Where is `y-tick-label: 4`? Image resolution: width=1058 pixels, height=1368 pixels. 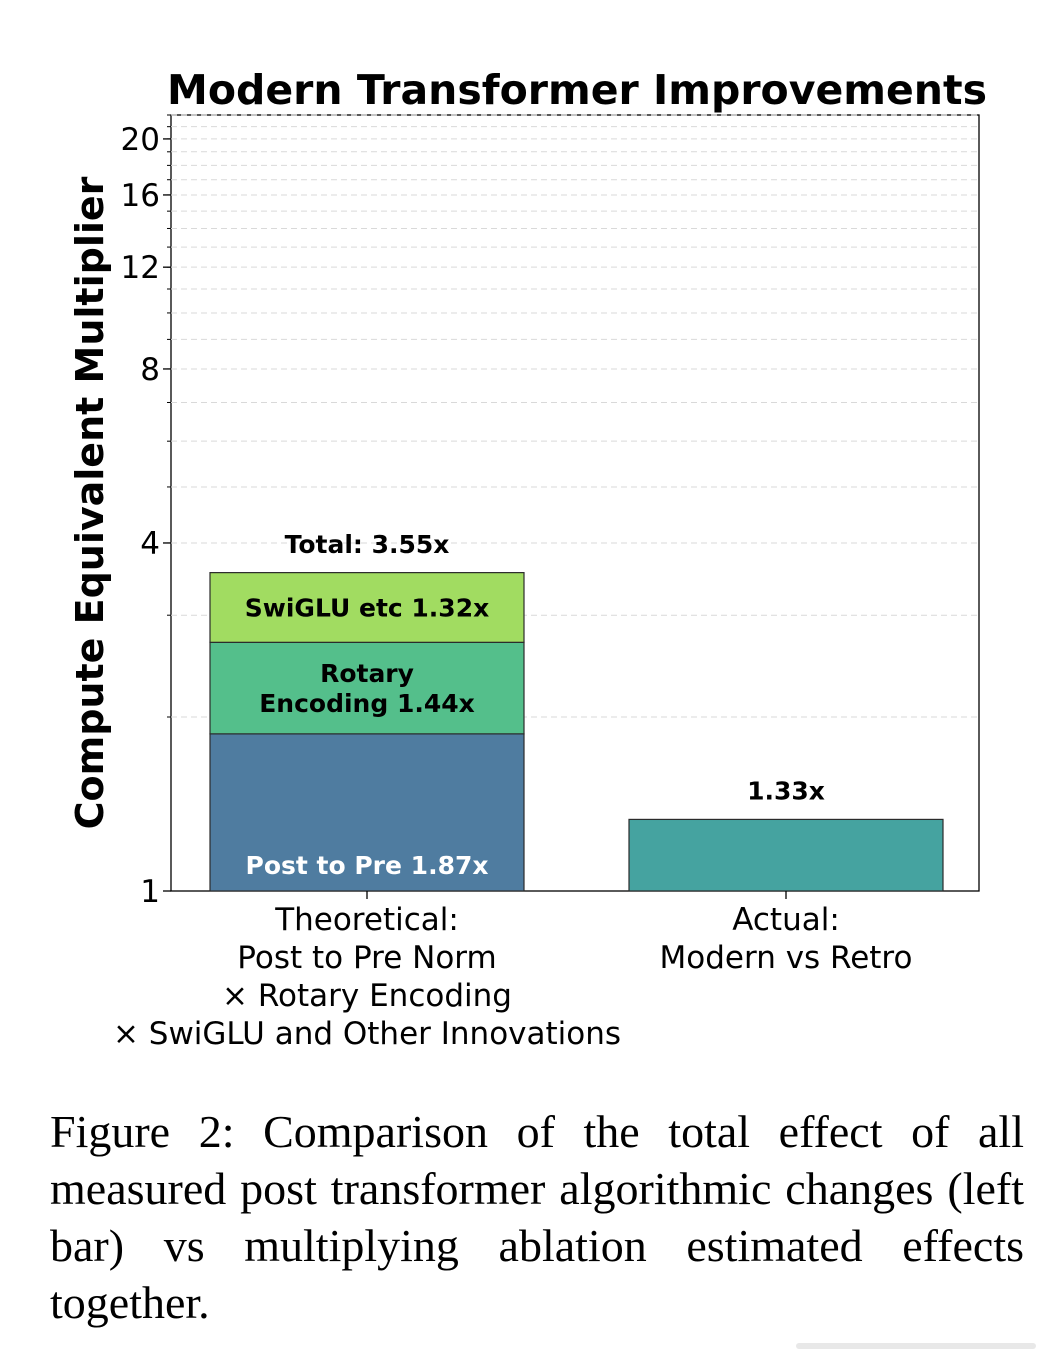
y-tick-label: 4 is located at coordinates (150, 544).